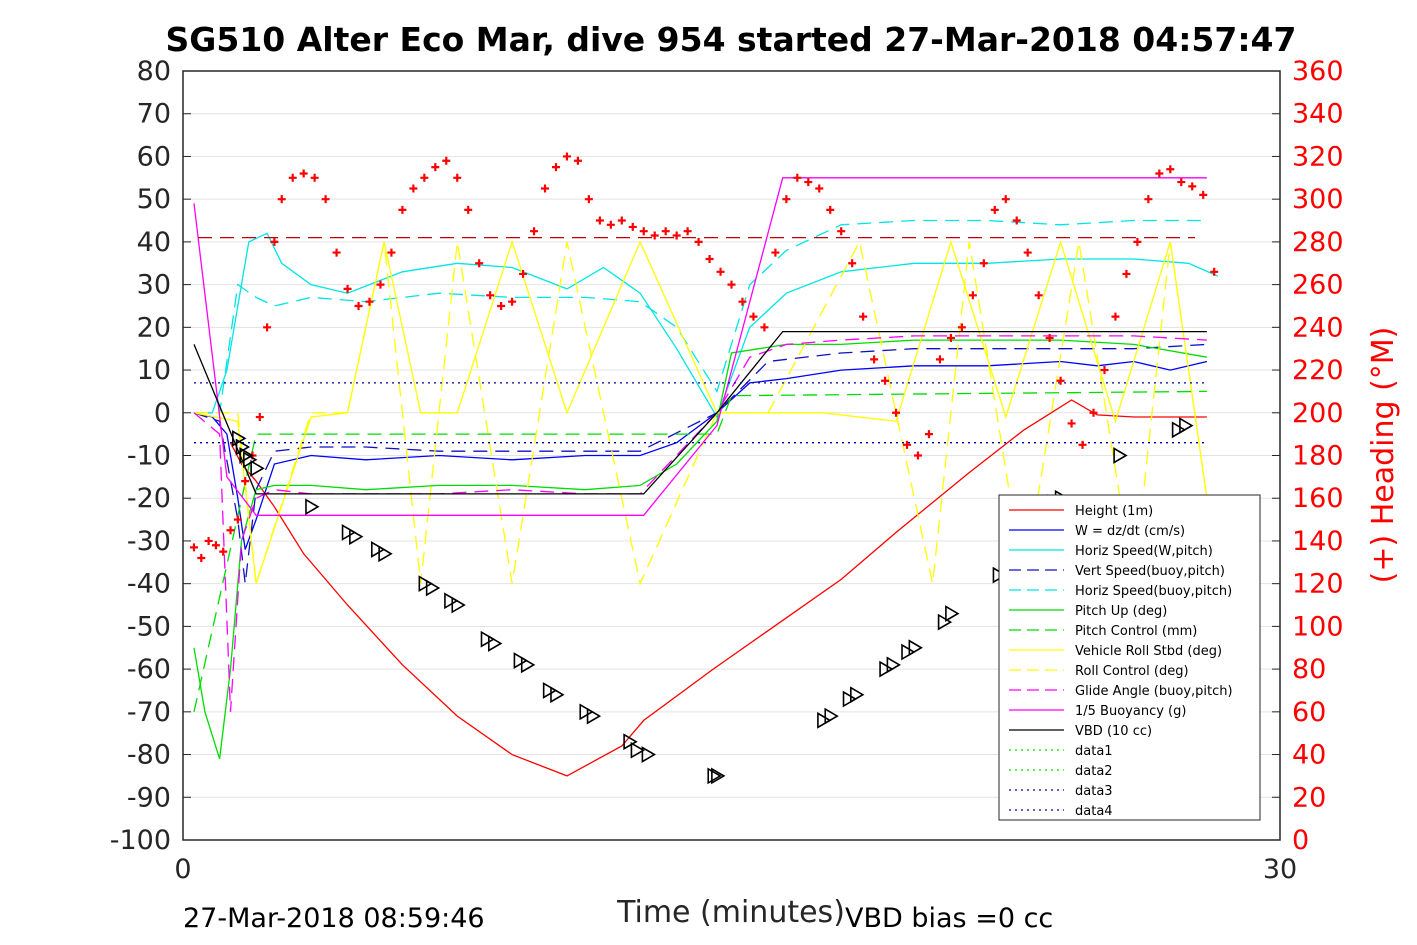  What do you see at coordinates (1136, 631) in the screenshot?
I see `legend-label: Pitch Control (mm)` at bounding box center [1136, 631].